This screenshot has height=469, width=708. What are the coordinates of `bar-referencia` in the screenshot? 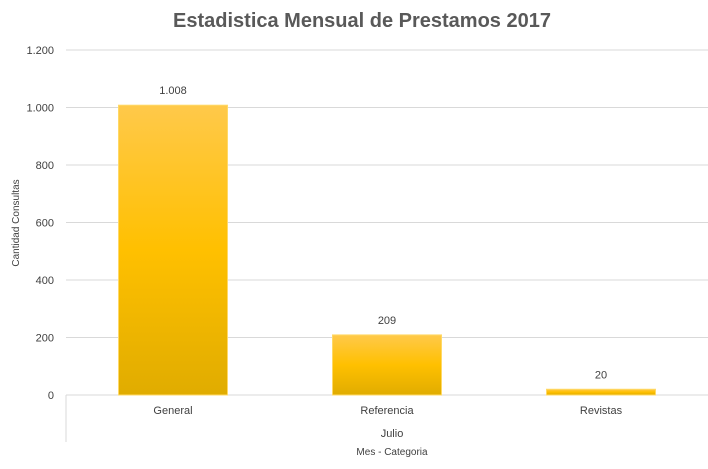 It's located at (387, 365).